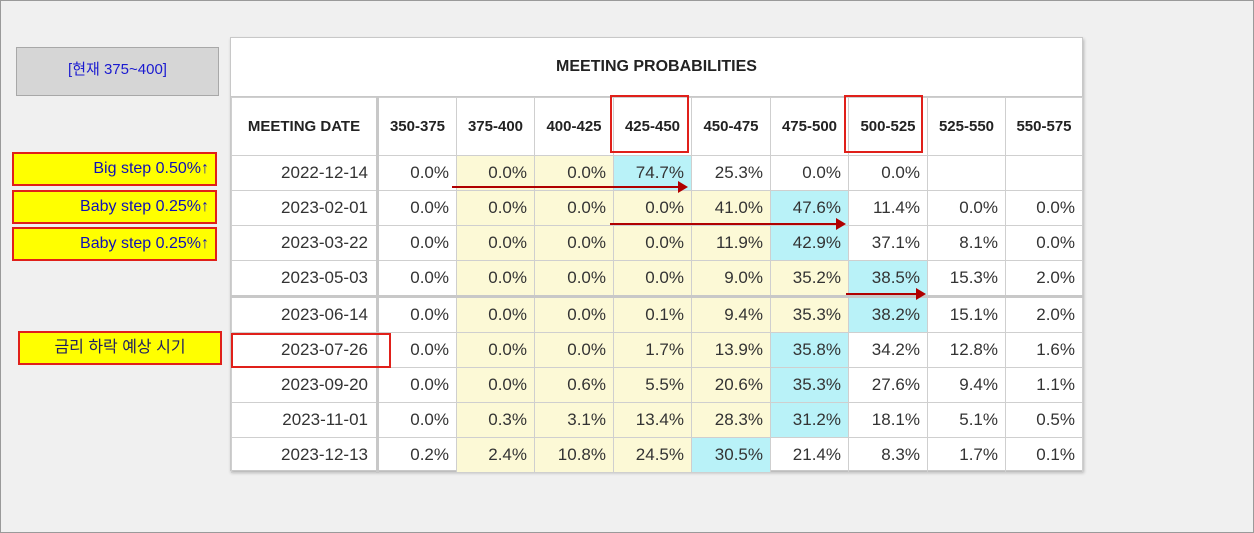  What do you see at coordinates (417, 126) in the screenshot?
I see `header-350-375: 350-375` at bounding box center [417, 126].